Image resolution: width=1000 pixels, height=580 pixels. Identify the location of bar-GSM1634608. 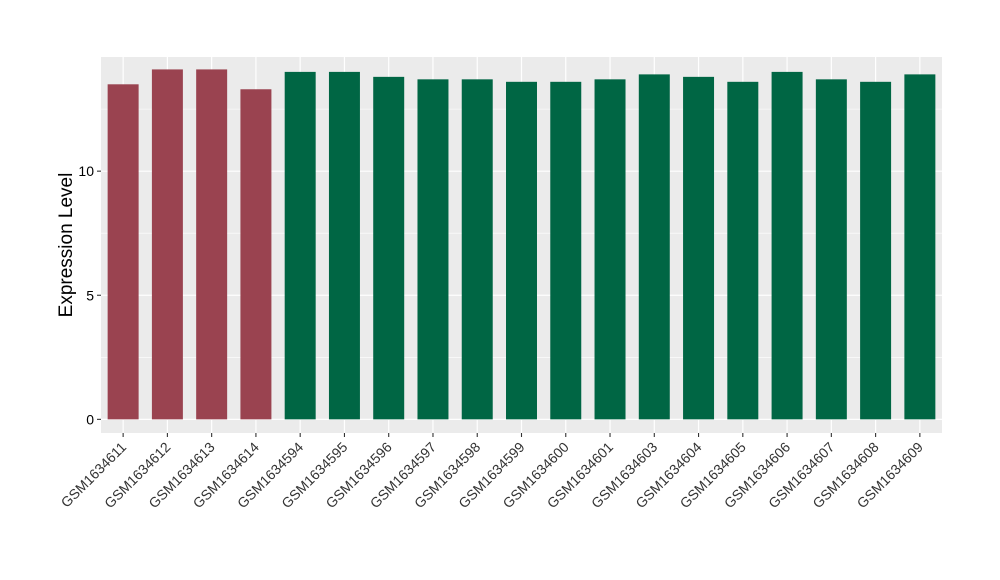
(876, 250).